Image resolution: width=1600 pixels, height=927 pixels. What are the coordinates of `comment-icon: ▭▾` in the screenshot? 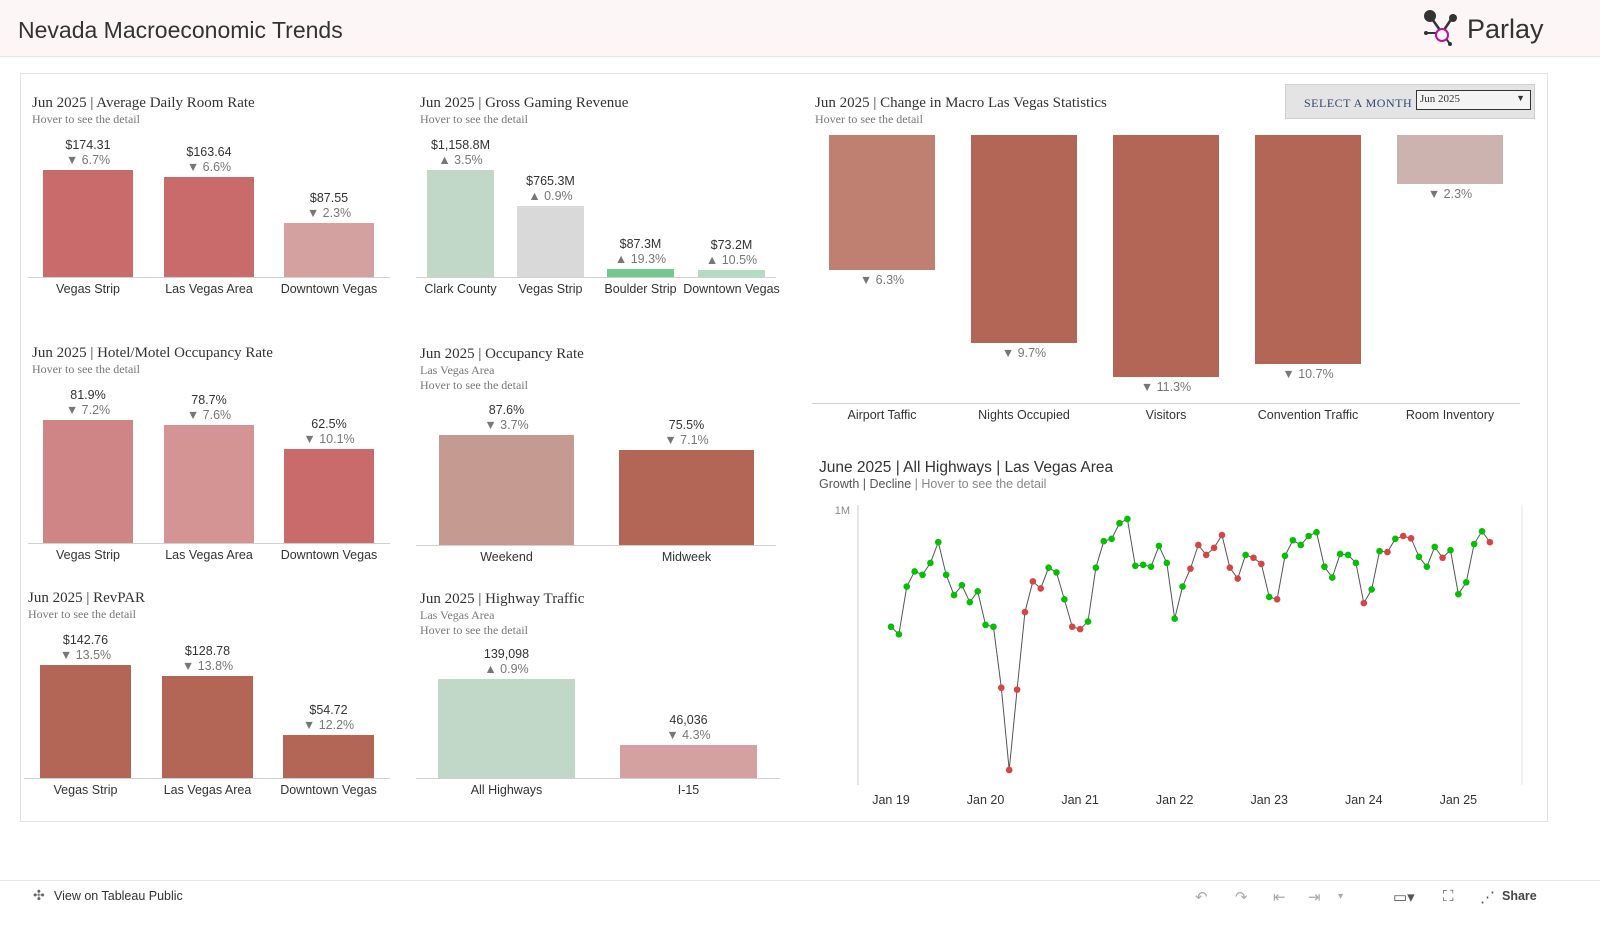 It's located at (1404, 897).